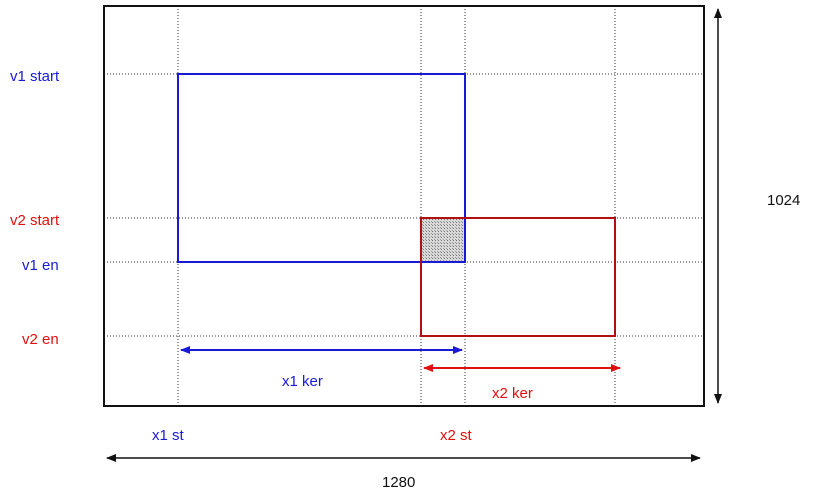 The height and width of the screenshot is (494, 817). I want to click on v2-end-label: v2 en, so click(40, 339).